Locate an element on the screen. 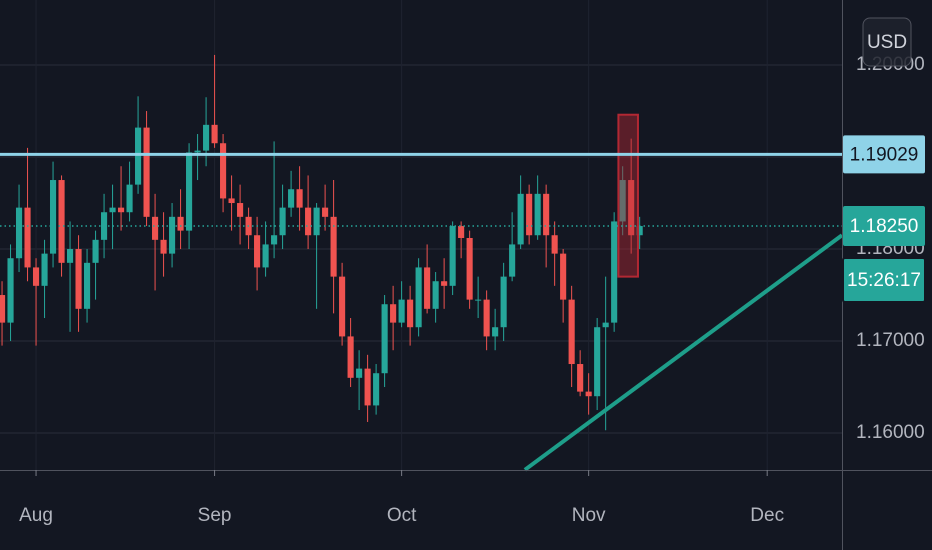 This screenshot has width=932, height=550. x-tick-label: Sep is located at coordinates (215, 515).